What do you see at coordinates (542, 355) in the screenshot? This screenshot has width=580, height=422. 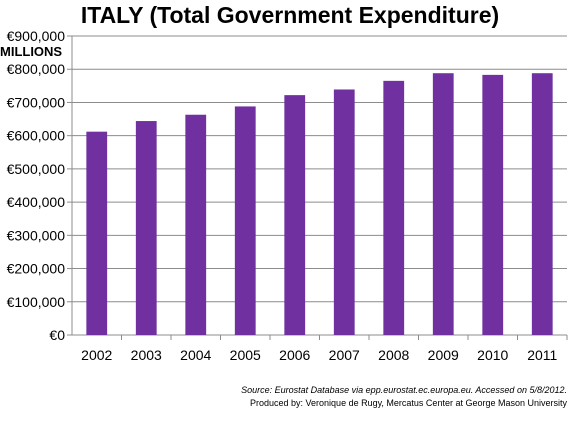 I see `x-tick-label: 2011` at bounding box center [542, 355].